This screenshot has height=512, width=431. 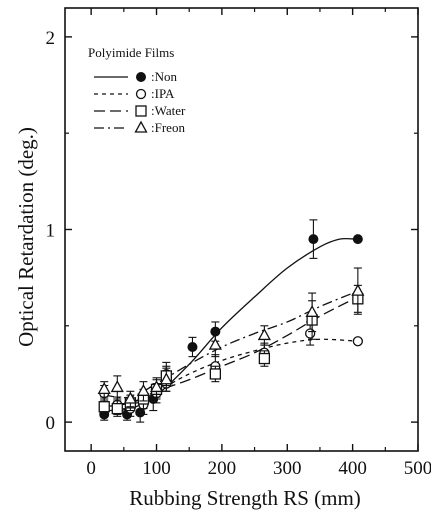 What do you see at coordinates (245, 498) in the screenshot?
I see `x-axis-title: Rubbing Strength RS (mm)` at bounding box center [245, 498].